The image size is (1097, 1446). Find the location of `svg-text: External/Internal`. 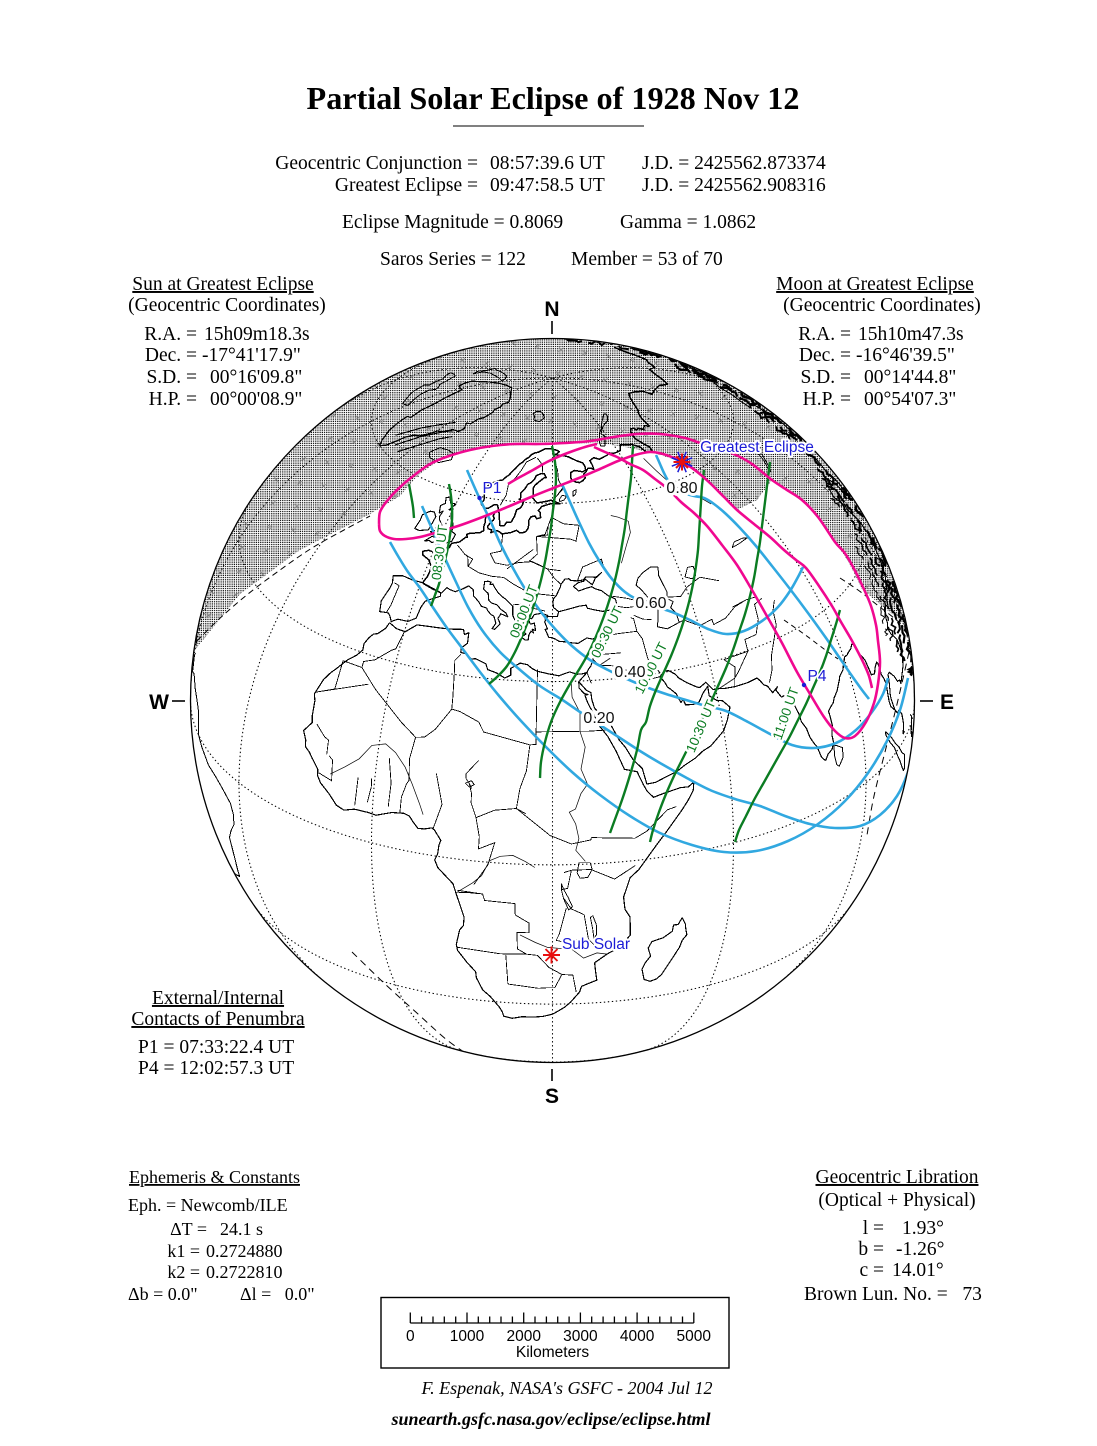

svg-text: External/Internal is located at coordinates (218, 998).